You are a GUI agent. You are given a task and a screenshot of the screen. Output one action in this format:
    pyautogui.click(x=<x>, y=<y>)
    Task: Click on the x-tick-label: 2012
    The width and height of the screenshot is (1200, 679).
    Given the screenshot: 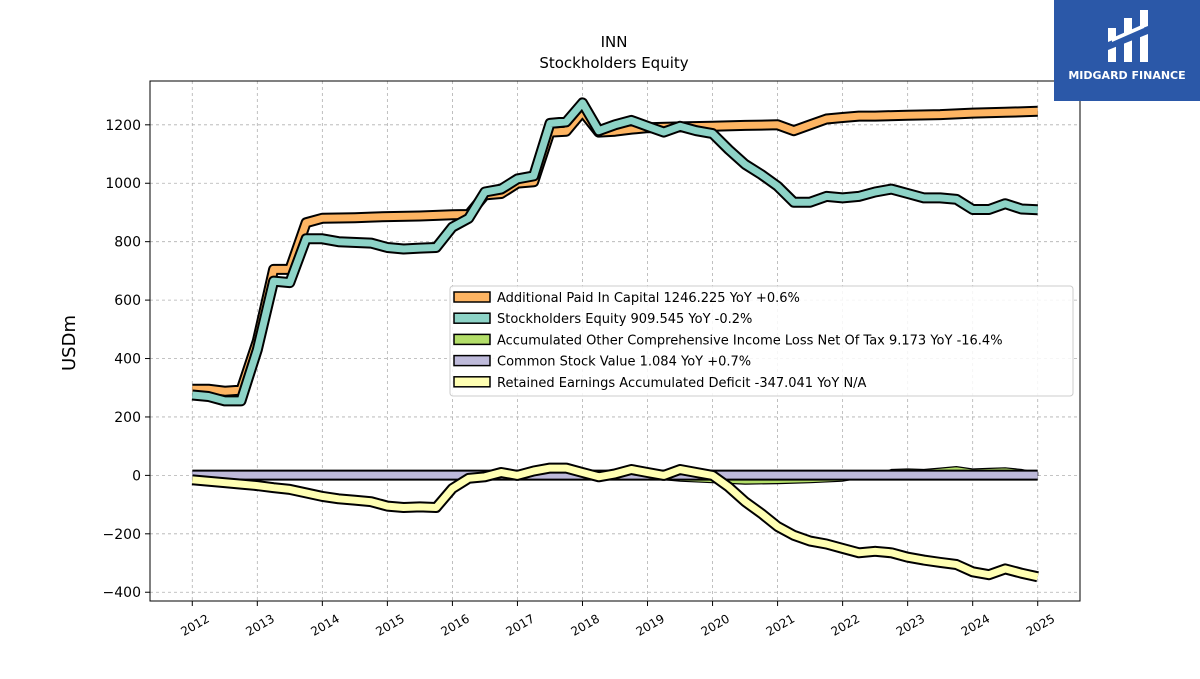 What is the action you would take?
    pyautogui.click(x=194, y=624)
    